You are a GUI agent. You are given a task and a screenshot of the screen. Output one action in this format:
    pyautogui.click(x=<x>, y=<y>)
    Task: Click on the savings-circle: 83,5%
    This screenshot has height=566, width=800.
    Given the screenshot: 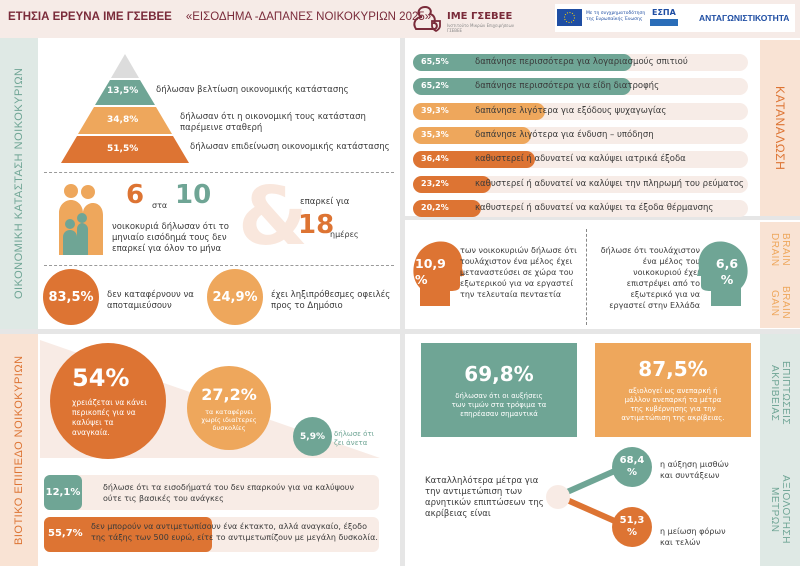 What is the action you would take?
    pyautogui.click(x=71, y=297)
    